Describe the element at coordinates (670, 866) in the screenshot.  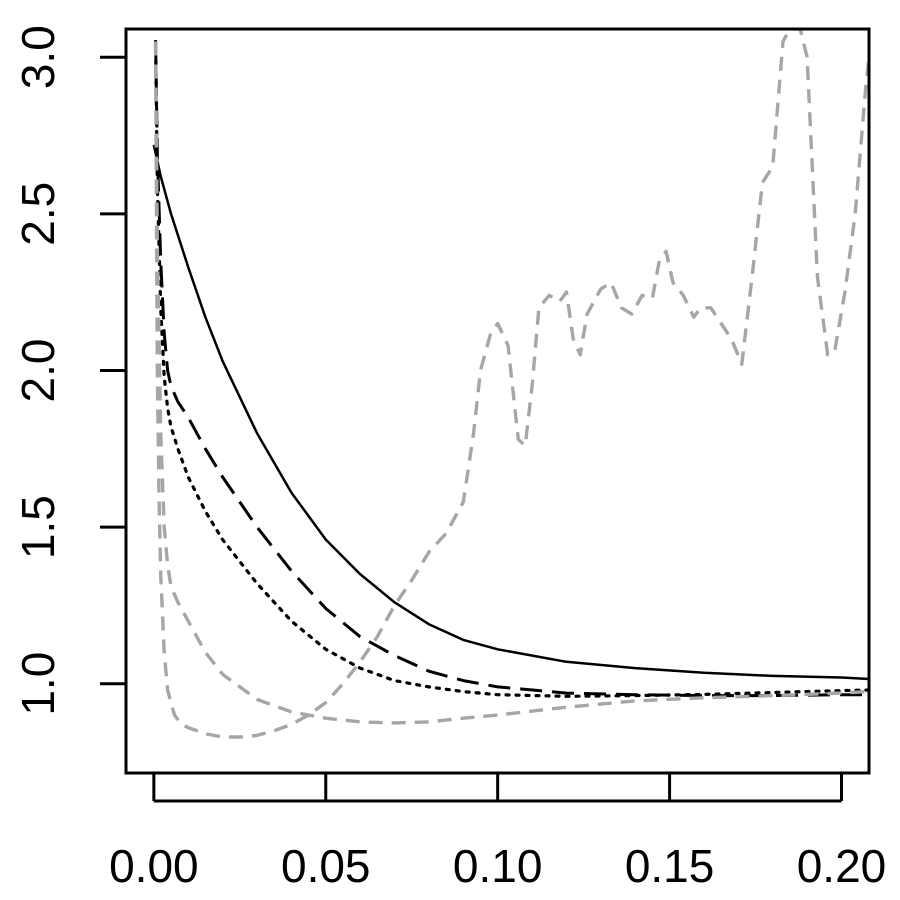
I see `x-tick-label: 0.15` at that location.